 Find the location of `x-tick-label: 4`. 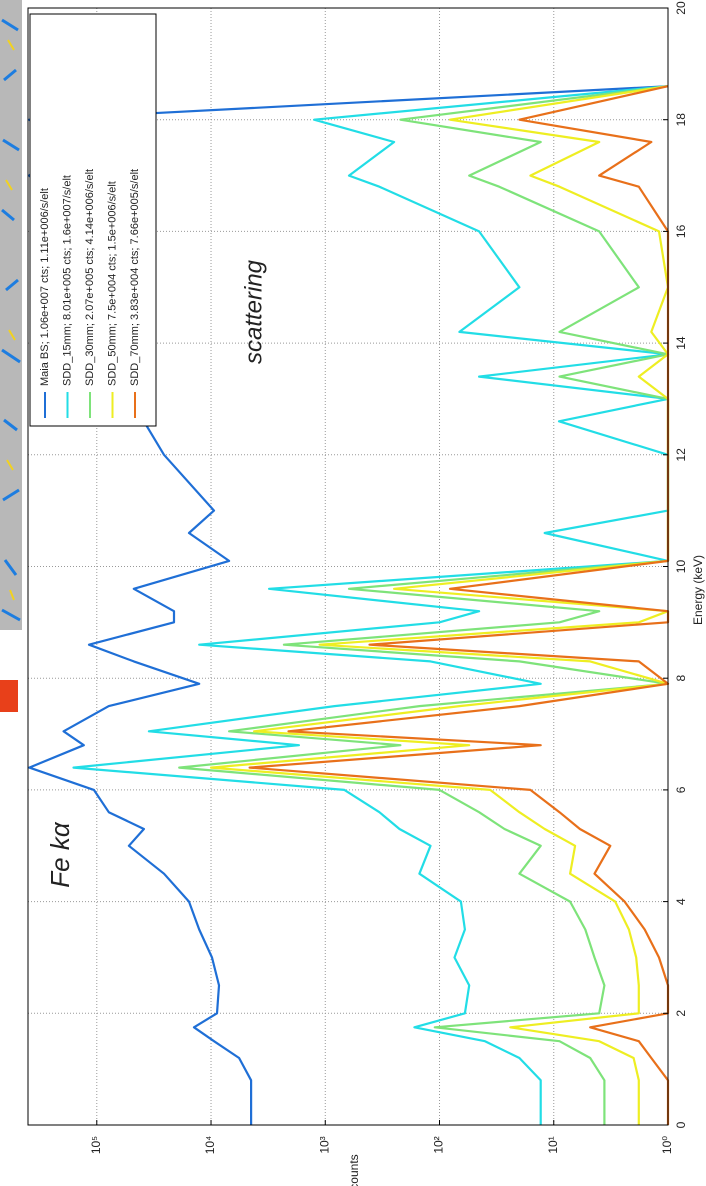

x-tick-label: 4 is located at coordinates (681, 901).